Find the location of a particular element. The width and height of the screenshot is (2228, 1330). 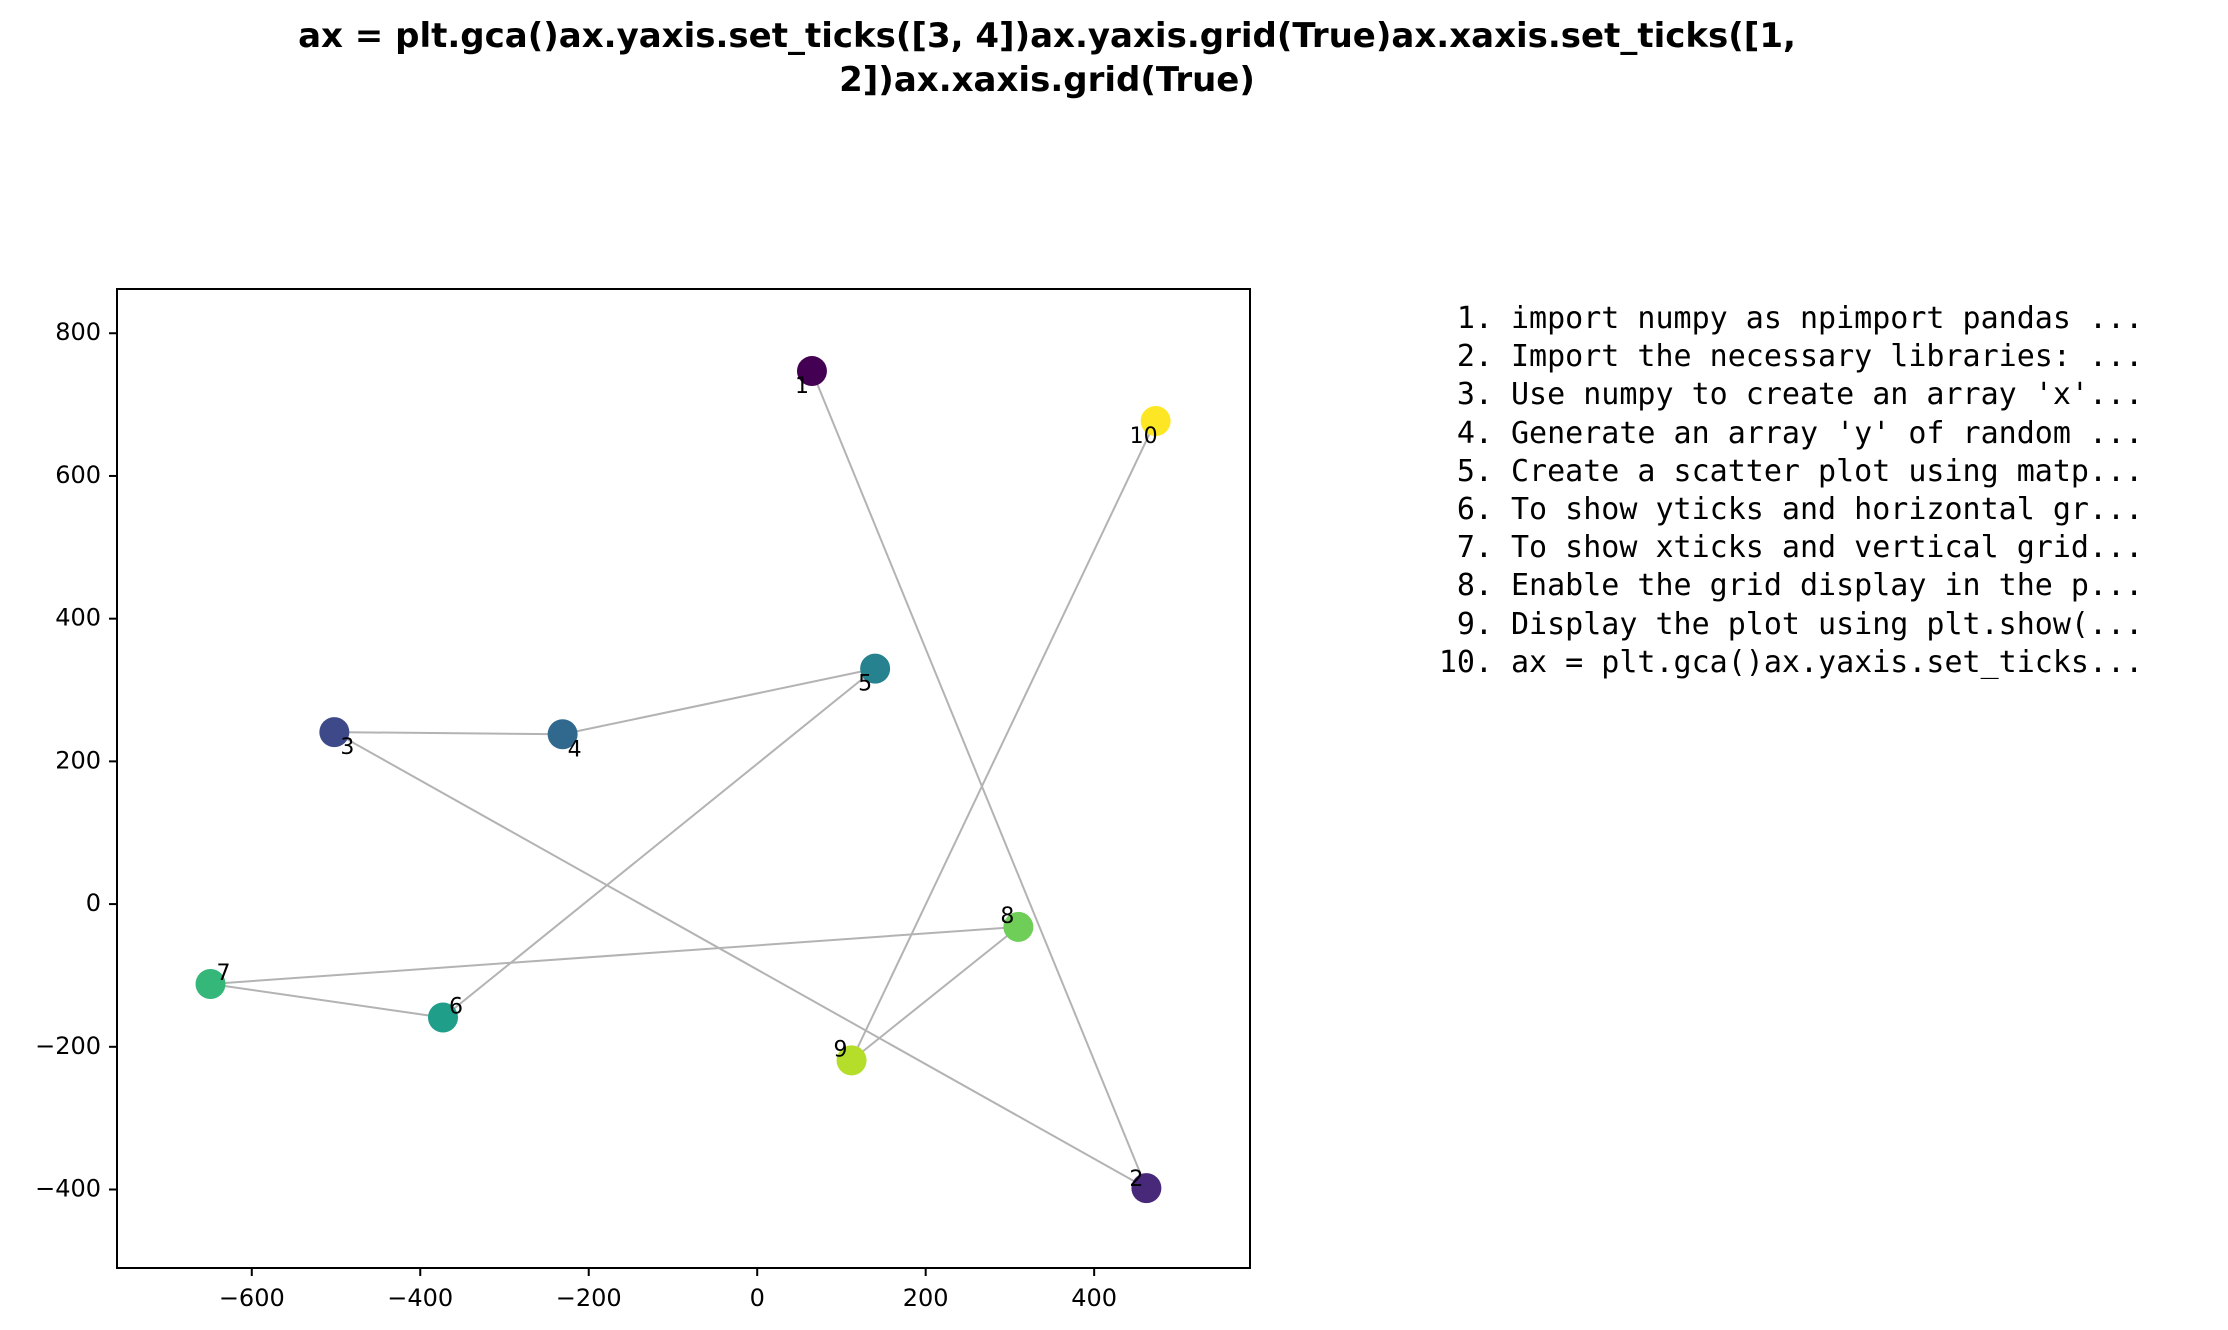

y-tick-label: −400 is located at coordinates (68, 1189).